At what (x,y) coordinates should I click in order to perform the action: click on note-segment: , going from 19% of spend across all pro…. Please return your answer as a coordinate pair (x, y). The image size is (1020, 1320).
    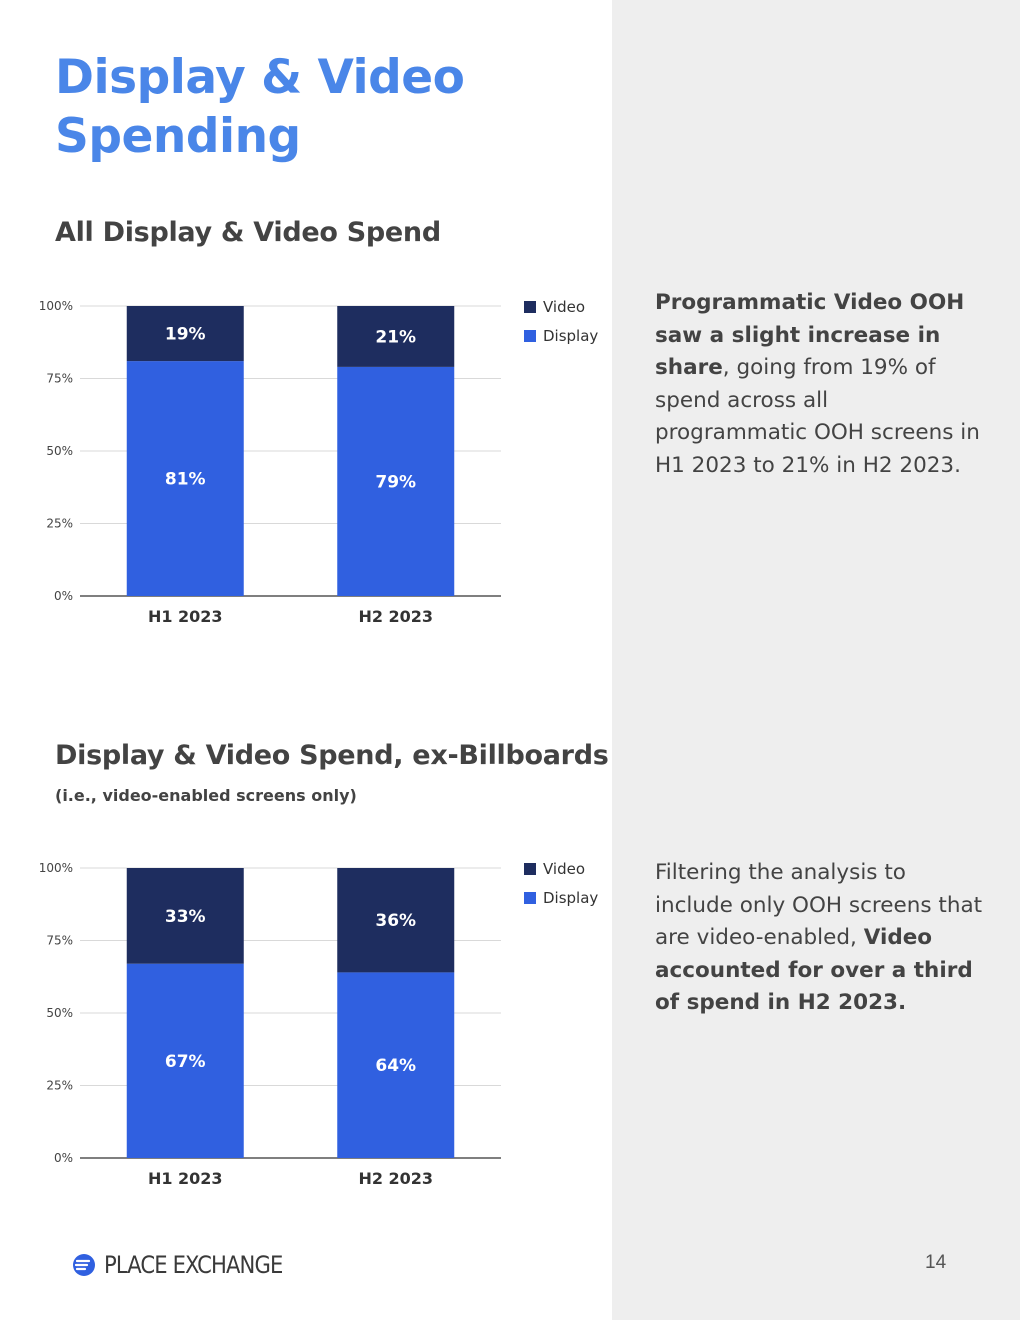
    Looking at the image, I should click on (817, 416).